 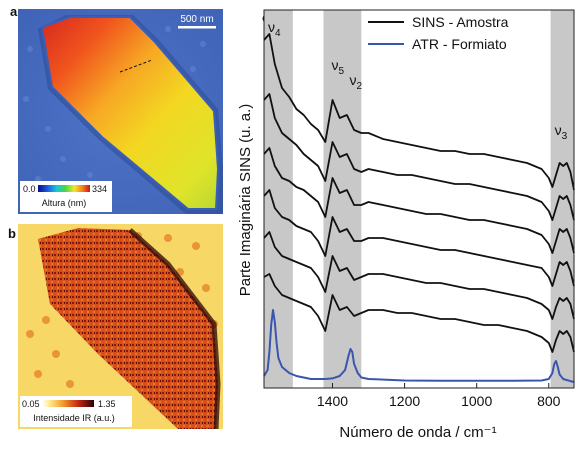 What do you see at coordinates (439, 396) in the screenshot?
I see `ticks-layer: 1400 1200 1000 800` at bounding box center [439, 396].